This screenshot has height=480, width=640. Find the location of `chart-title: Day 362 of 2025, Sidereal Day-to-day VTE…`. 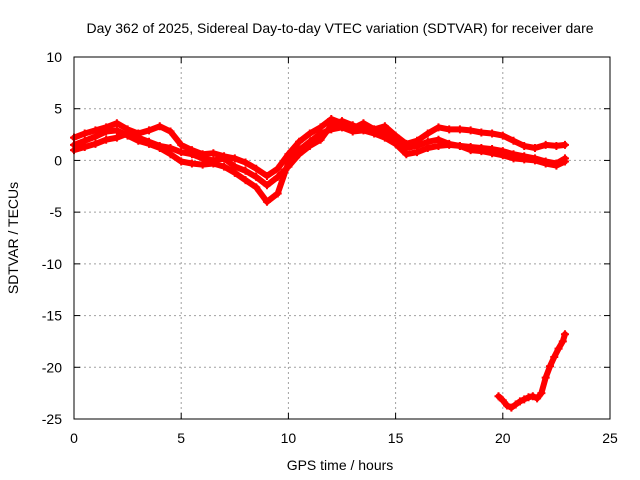

chart-title: Day 362 of 2025, Sidereal Day-to-day VTE… is located at coordinates (339, 28).